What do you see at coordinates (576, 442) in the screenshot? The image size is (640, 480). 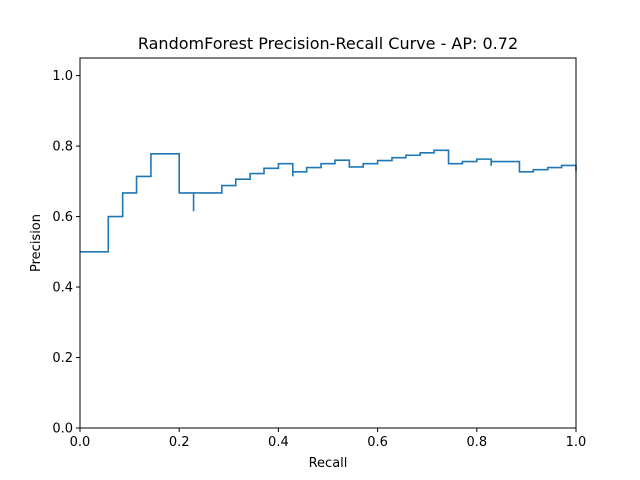 I see `x-tick-label: 1.0` at bounding box center [576, 442].